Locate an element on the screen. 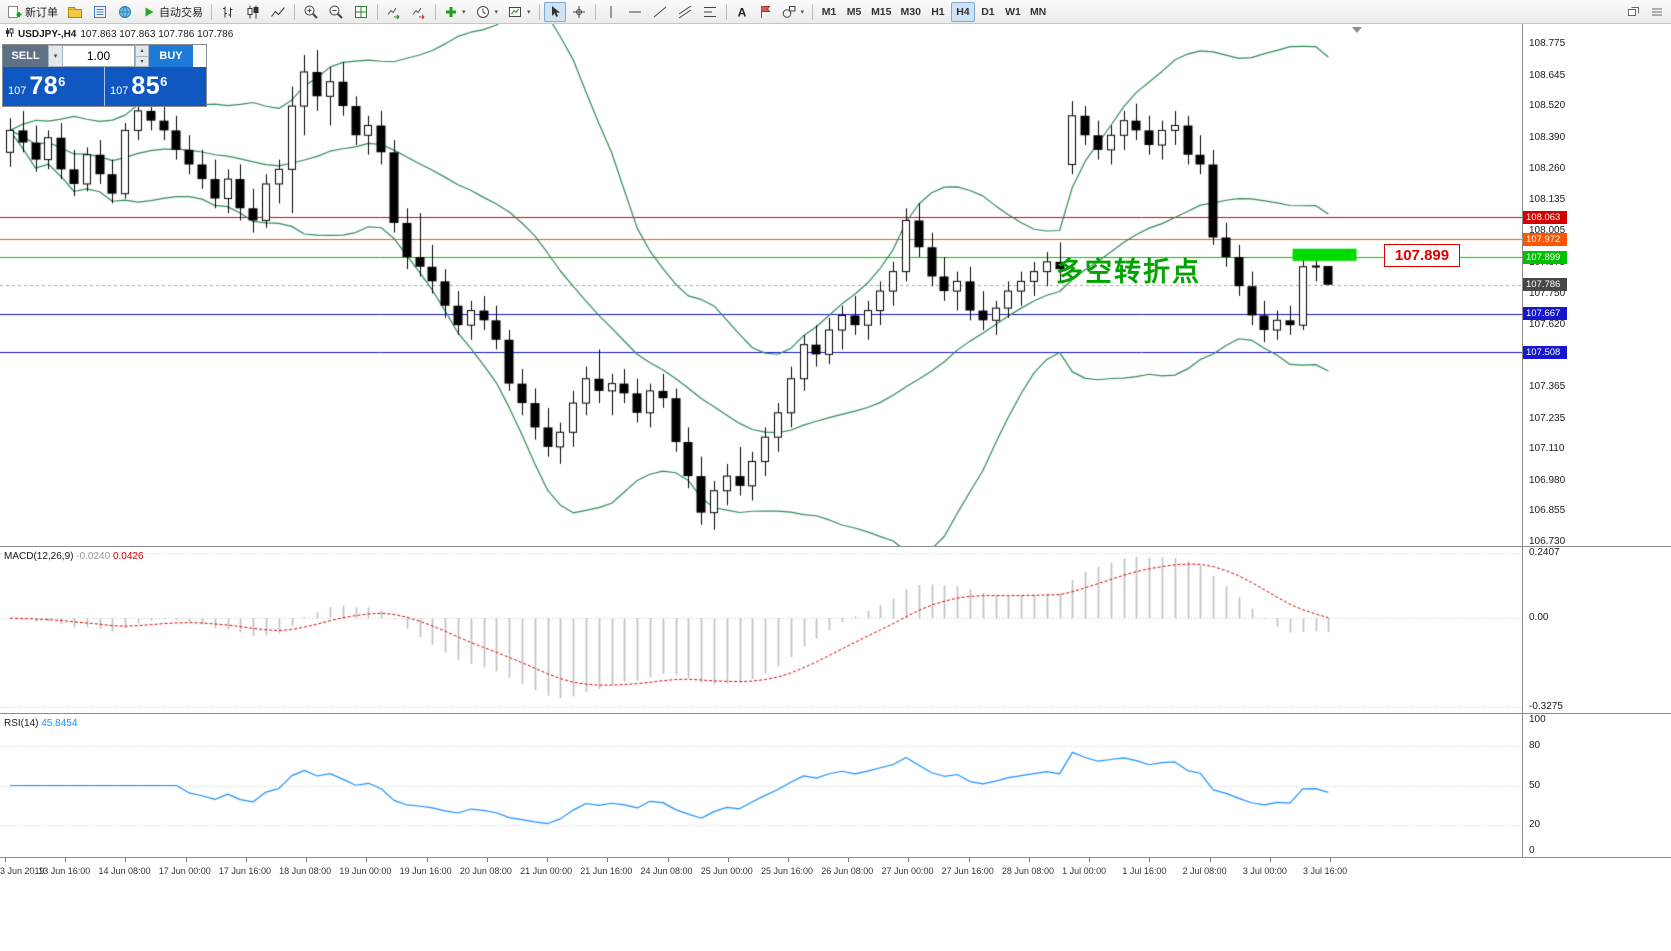  candles-chart-button is located at coordinates (253, 12).